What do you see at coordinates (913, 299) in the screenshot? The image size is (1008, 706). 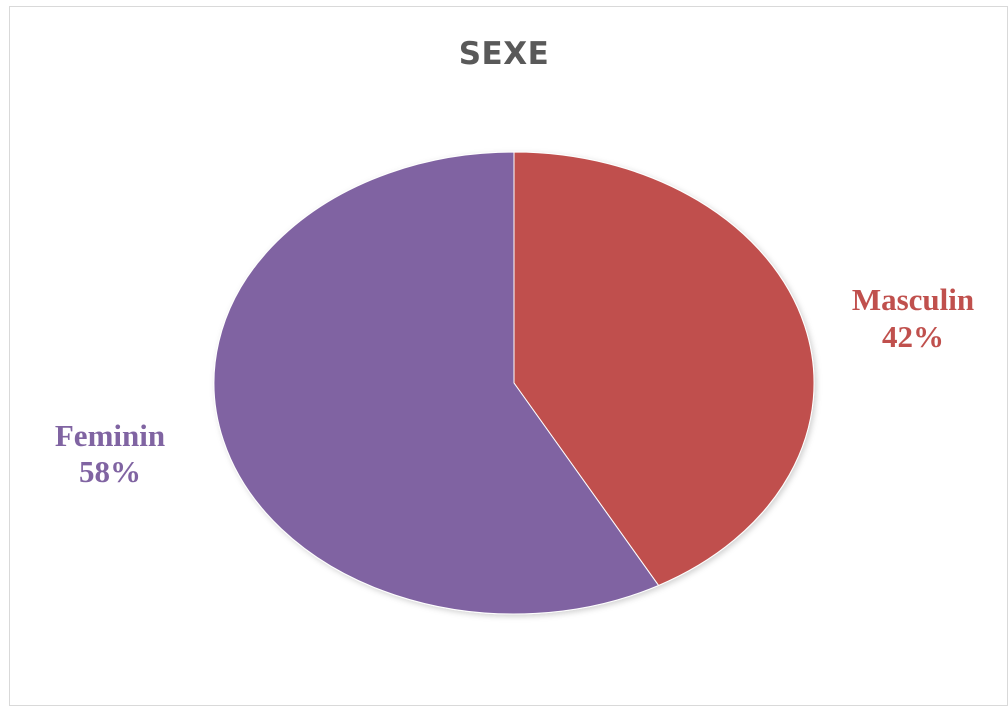 I see `slice-label-masculin: Masculin` at bounding box center [913, 299].